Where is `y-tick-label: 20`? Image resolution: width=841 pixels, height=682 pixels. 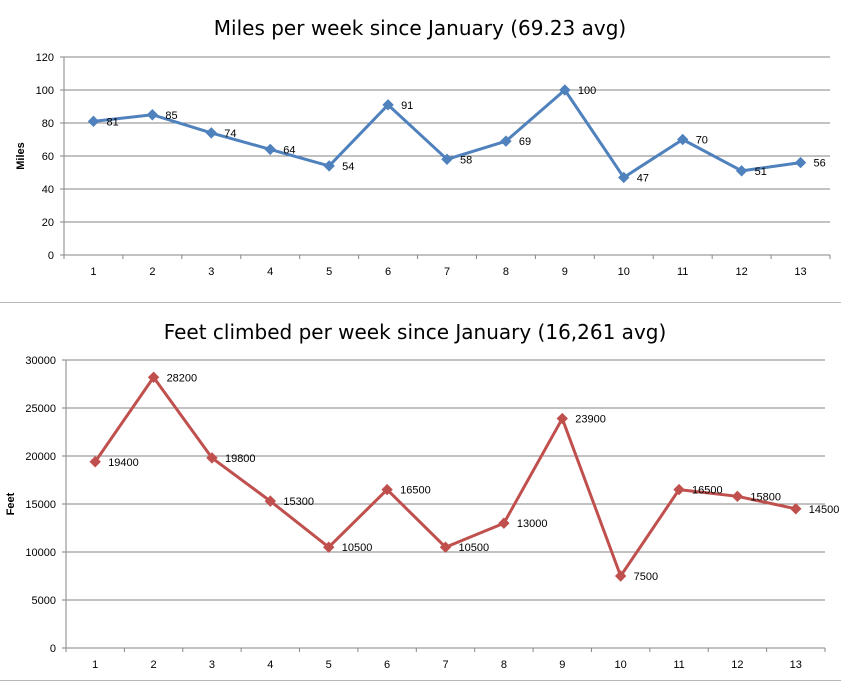 y-tick-label: 20 is located at coordinates (48, 223).